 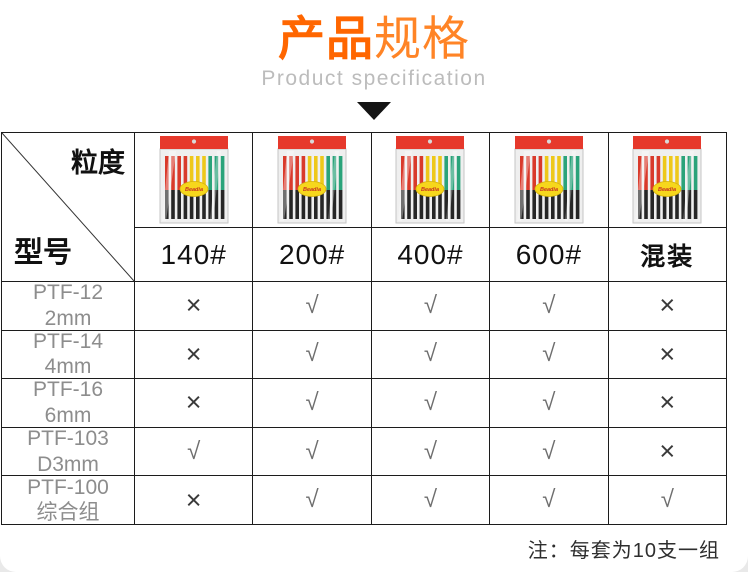 I want to click on row-label-ptf-12: PTF-12 2mm, so click(x=68, y=306).